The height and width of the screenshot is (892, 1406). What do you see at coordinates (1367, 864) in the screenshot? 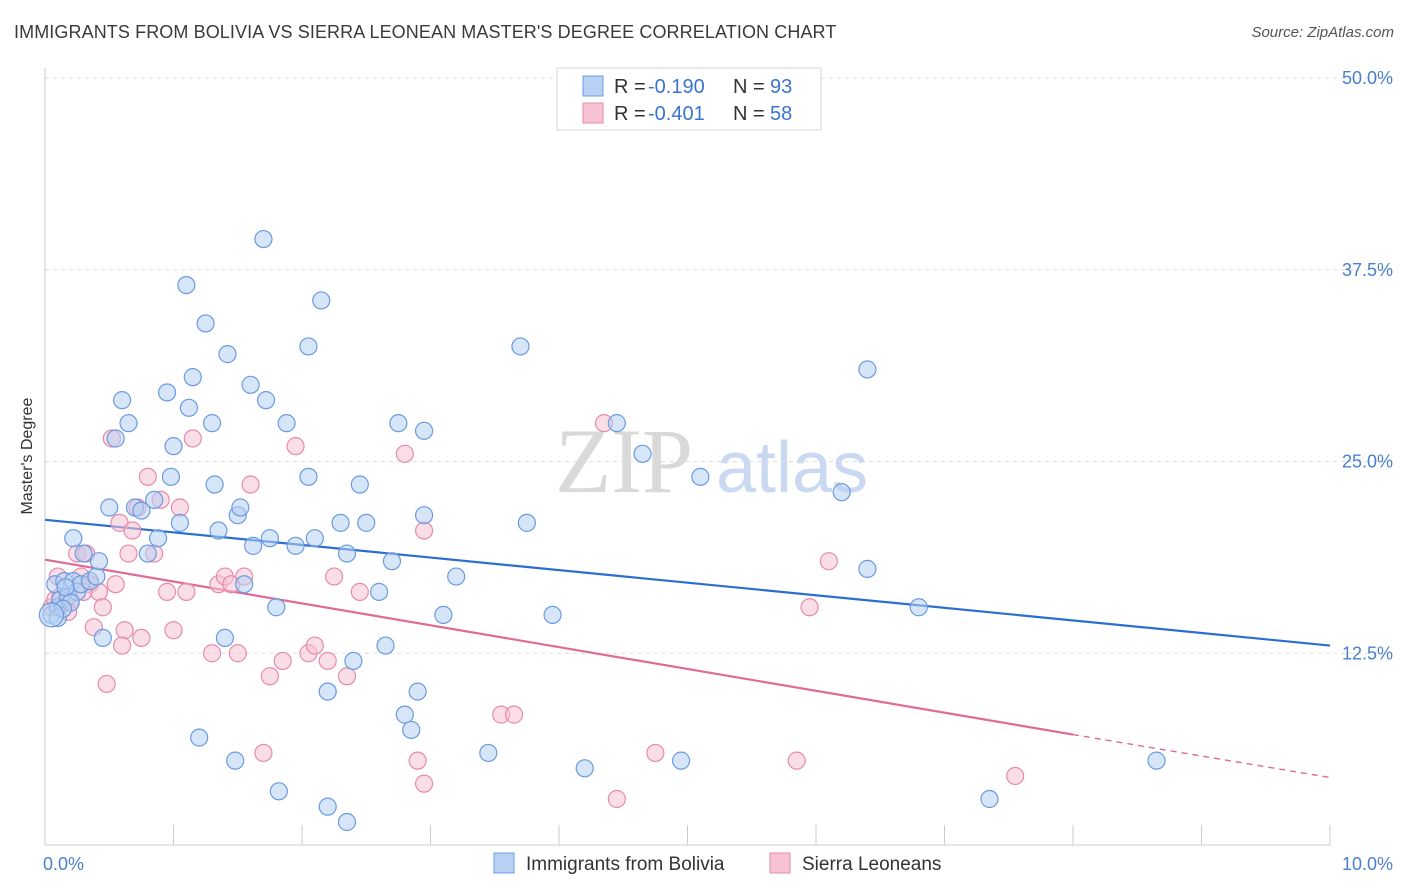
I see `x-tick-label: 10.0%` at bounding box center [1367, 864].